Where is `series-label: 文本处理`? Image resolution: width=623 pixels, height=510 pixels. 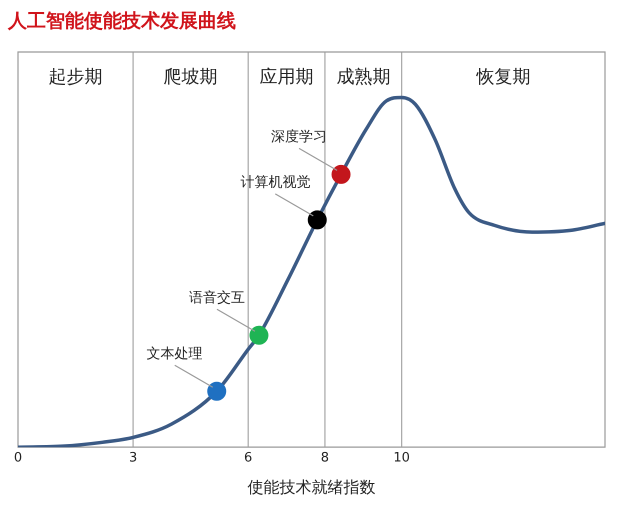
series-label: 文本处理 is located at coordinates (174, 354).